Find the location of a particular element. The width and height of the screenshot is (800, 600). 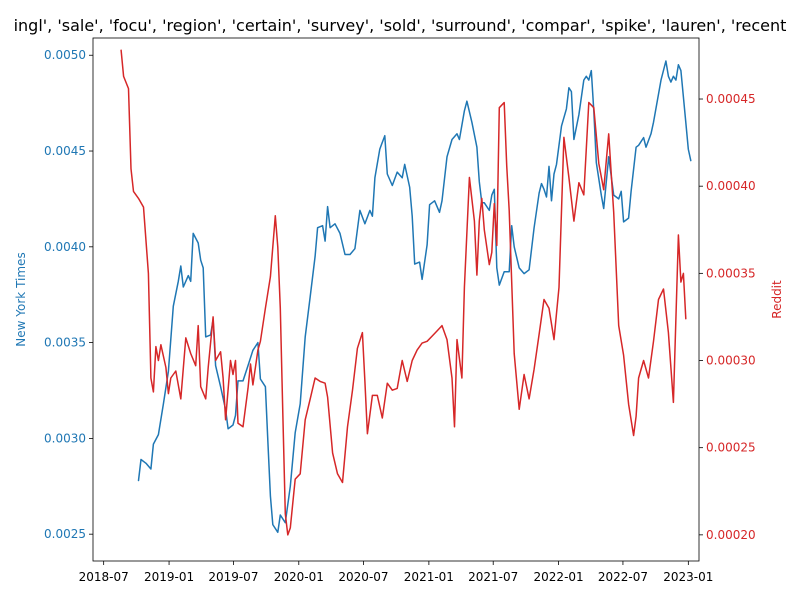

left-y-axis-label: New York Times is located at coordinates (21, 299).